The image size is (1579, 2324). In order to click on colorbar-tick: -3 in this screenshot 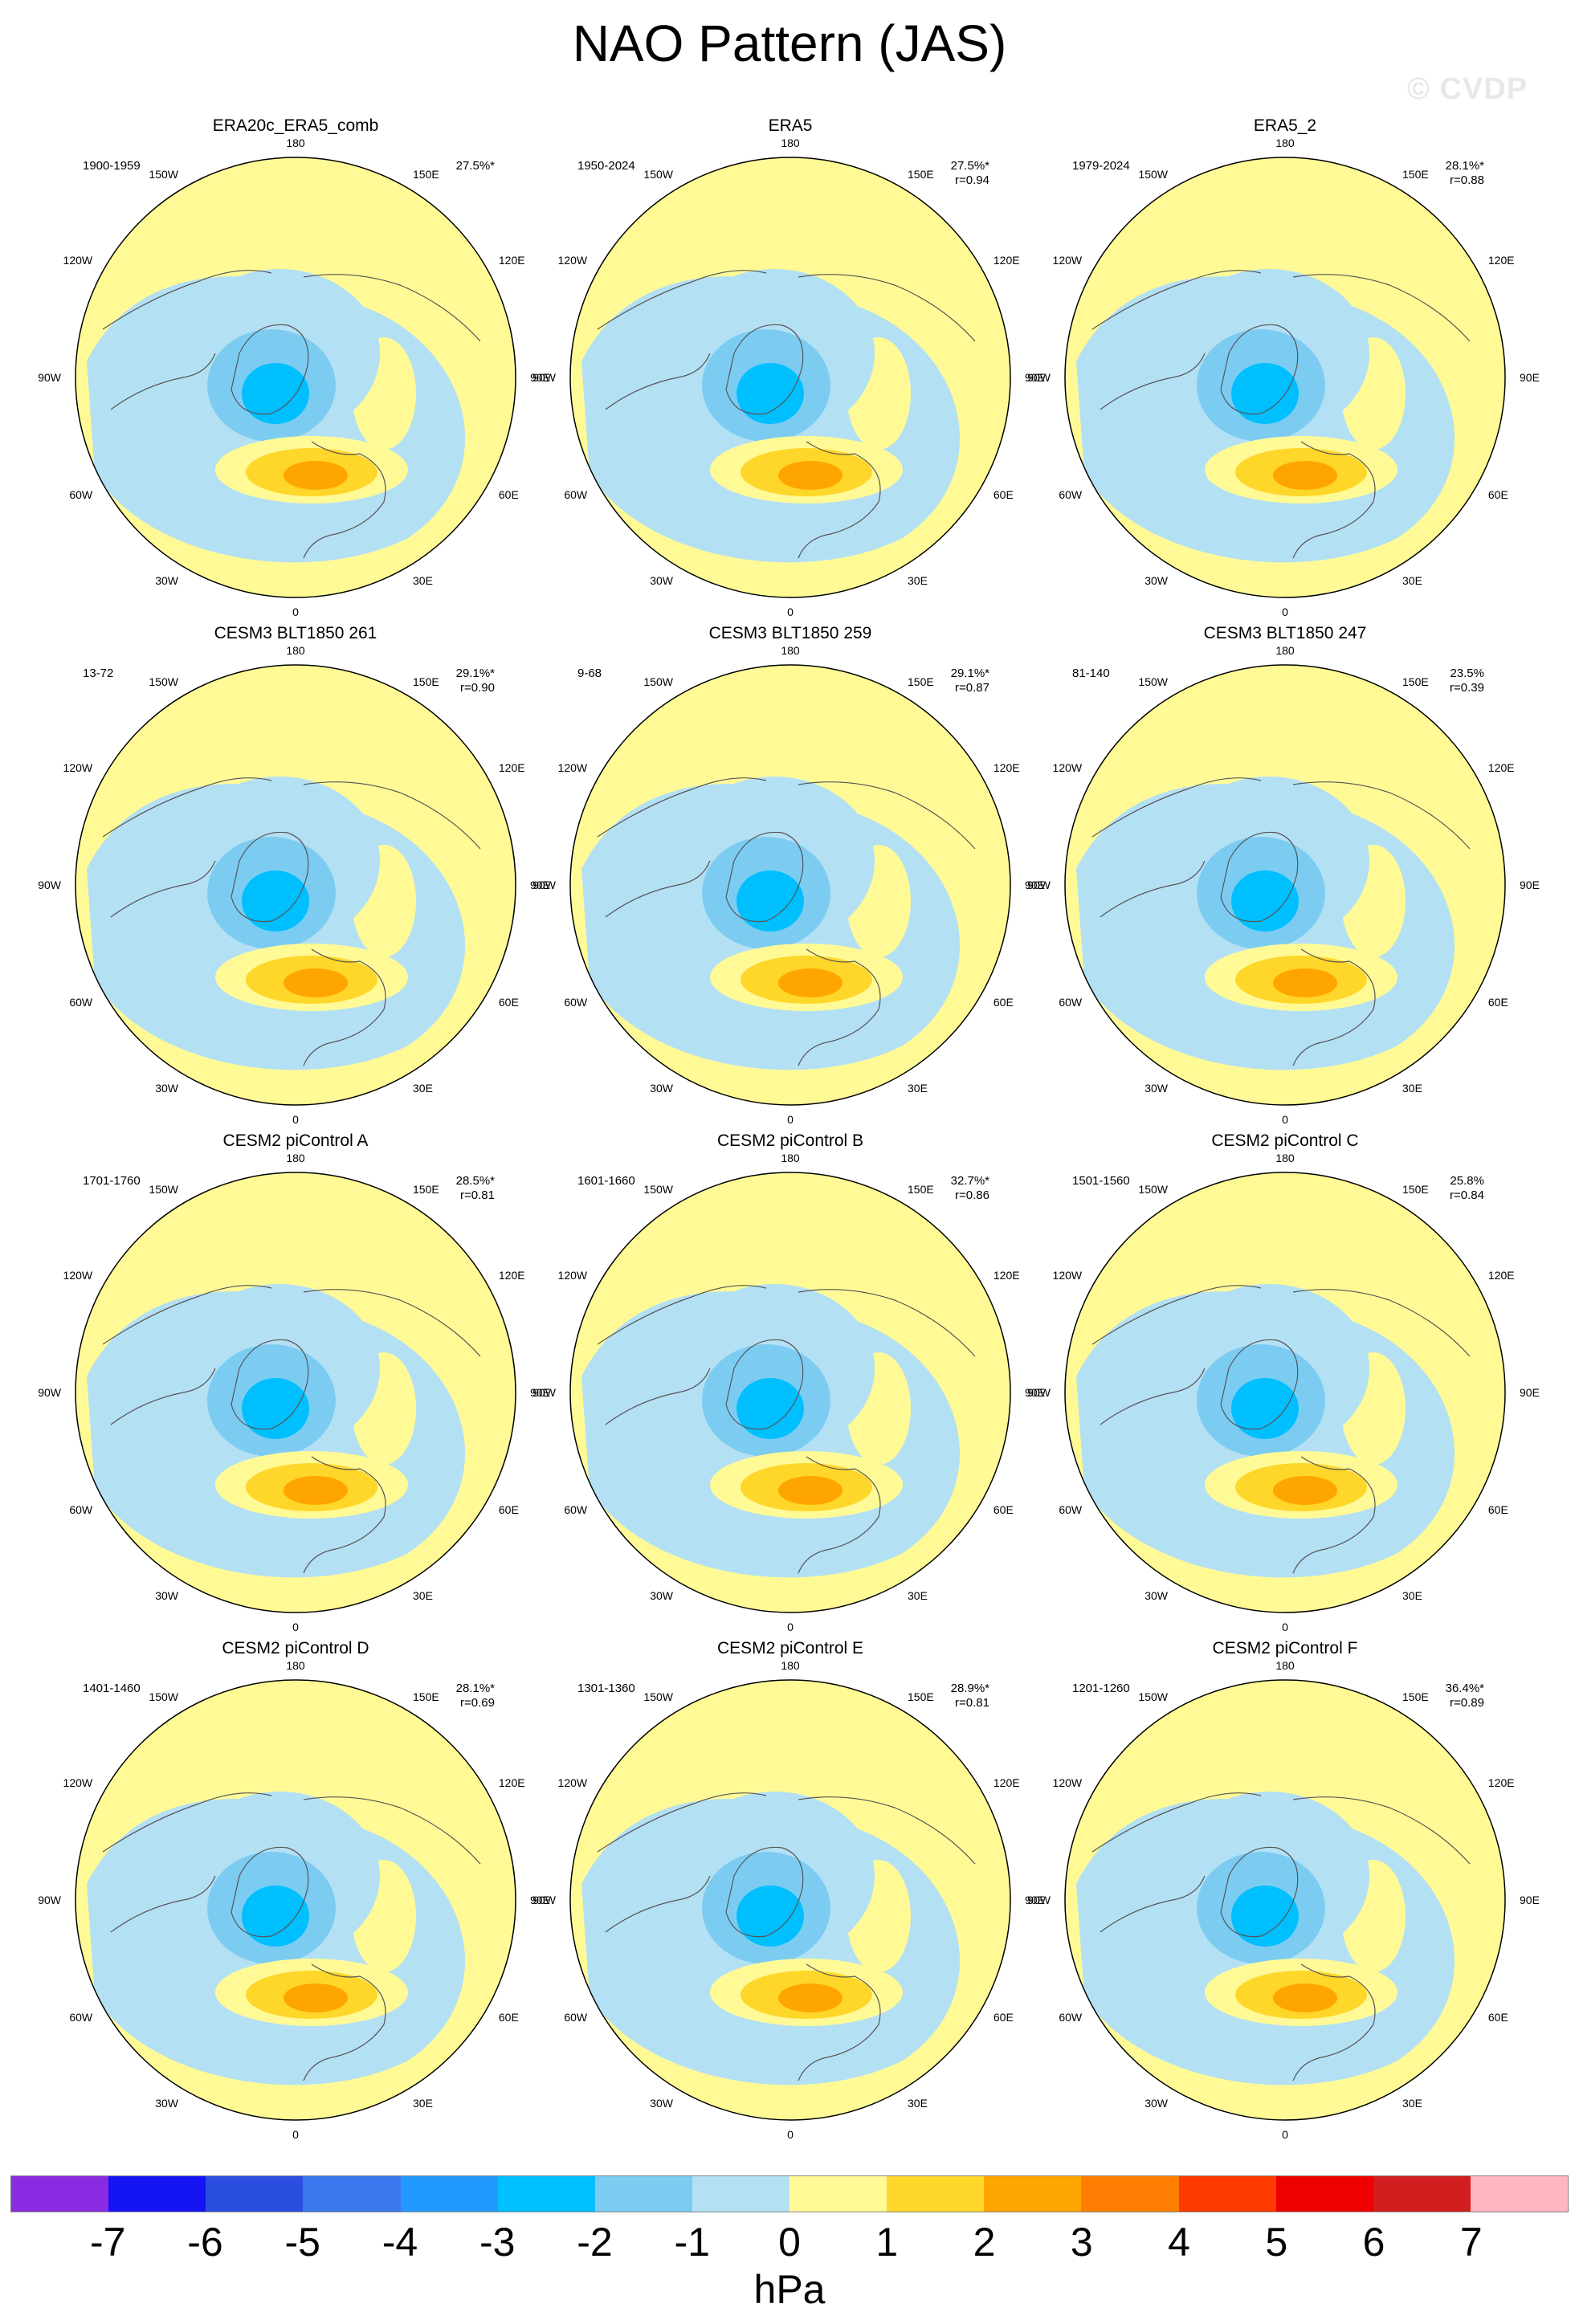, I will do `click(497, 2243)`.